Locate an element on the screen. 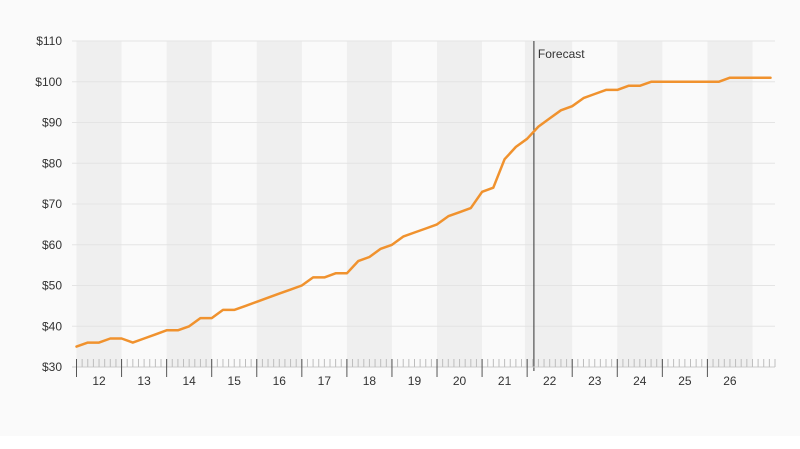 The height and width of the screenshot is (449, 800). y-tick-label: $80 is located at coordinates (52, 163).